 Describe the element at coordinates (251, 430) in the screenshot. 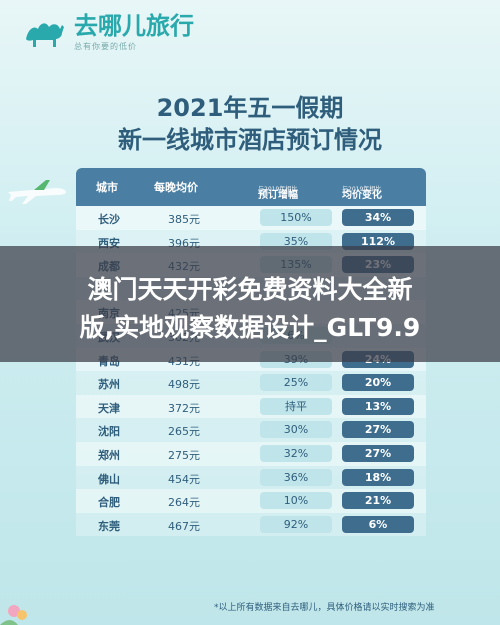

I see `table-row: 沈阳 265元 30% 27%` at that location.